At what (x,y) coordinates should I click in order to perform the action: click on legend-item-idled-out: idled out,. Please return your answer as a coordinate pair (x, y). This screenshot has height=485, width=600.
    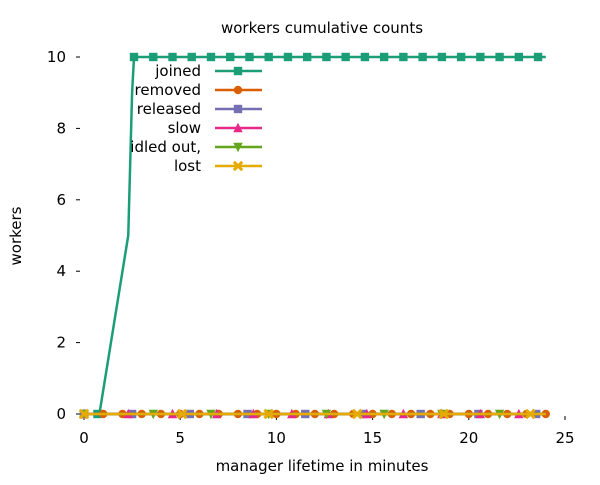
    Looking at the image, I should click on (196, 147).